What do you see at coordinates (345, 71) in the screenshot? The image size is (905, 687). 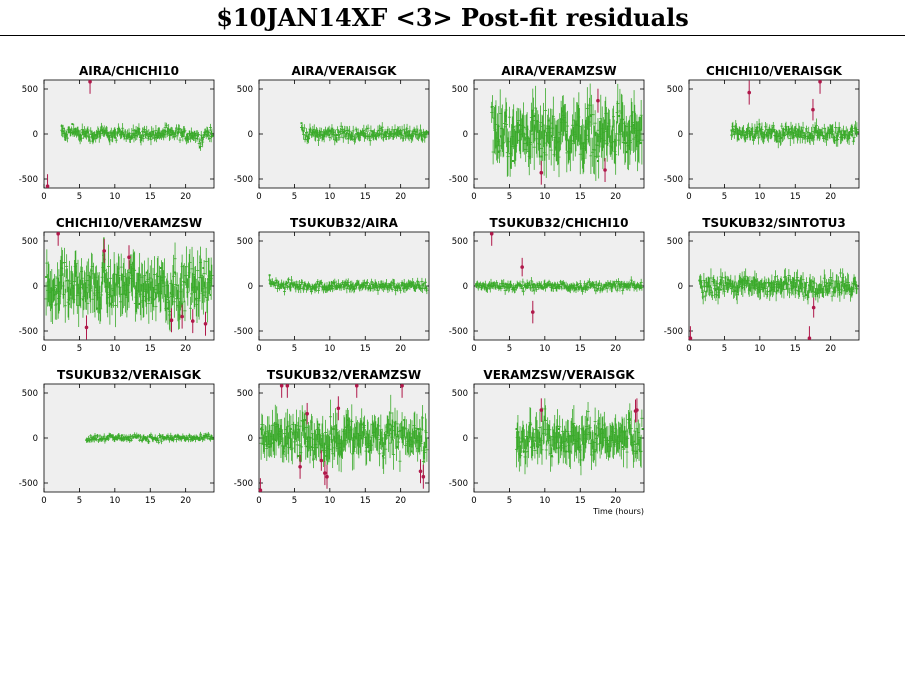 I see `panel-title: AIRA/VERAISGK` at bounding box center [345, 71].